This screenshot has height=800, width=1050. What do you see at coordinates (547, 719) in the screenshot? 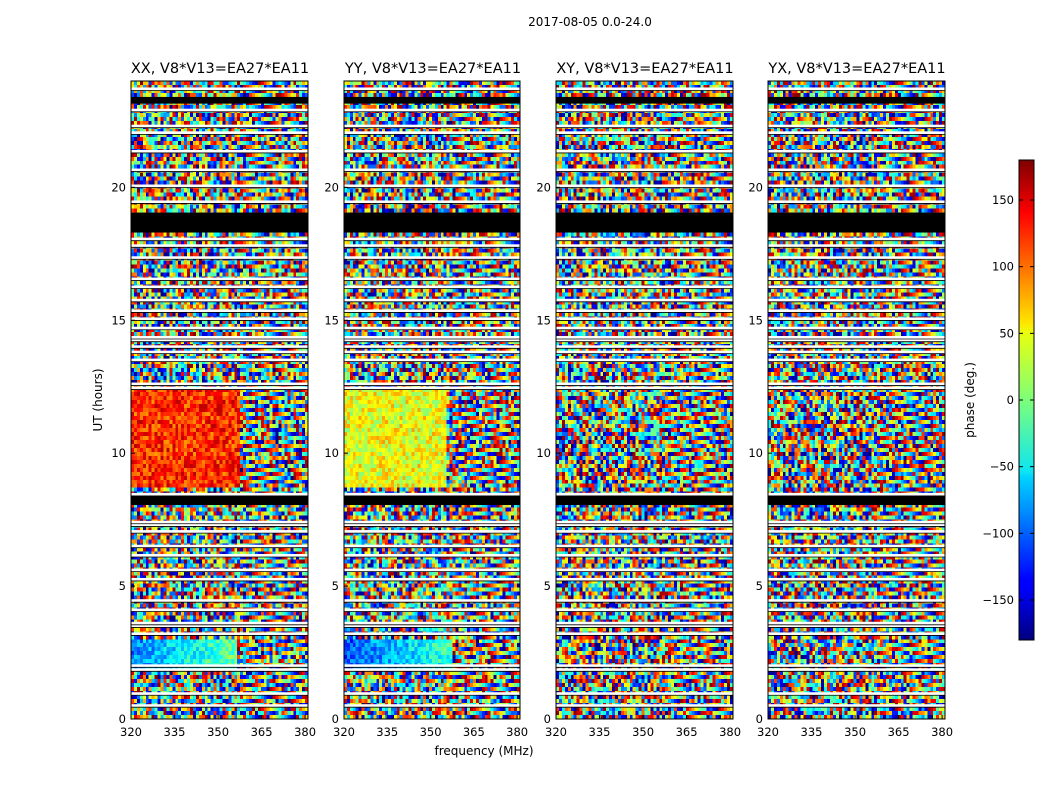
I see `y-tick-label: 0` at bounding box center [547, 719].